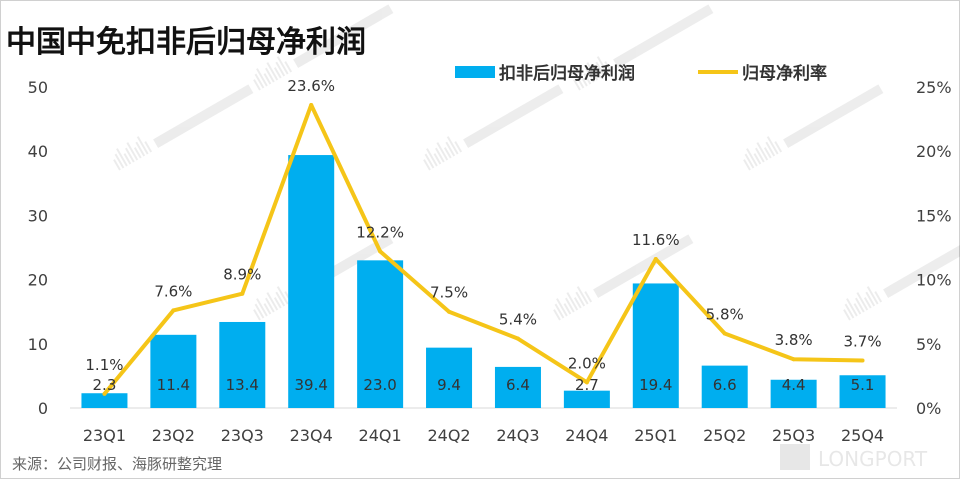 The height and width of the screenshot is (479, 960). I want to click on x-tick-label: 25Q1, so click(655, 435).